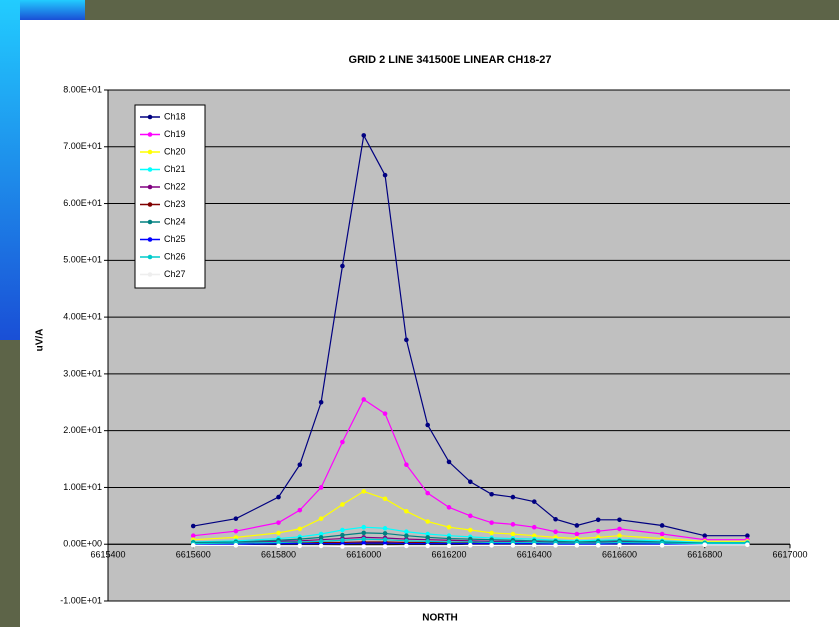 This screenshot has height=632, width=839. I want to click on y-axis-label: uV/A, so click(40, 340).